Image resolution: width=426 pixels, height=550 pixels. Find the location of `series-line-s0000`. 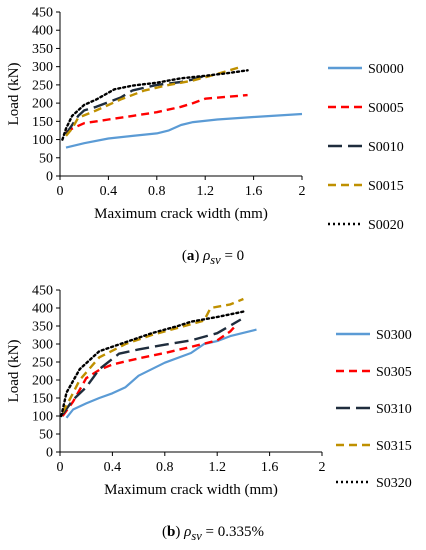

series-line-s0000 is located at coordinates (184, 130).